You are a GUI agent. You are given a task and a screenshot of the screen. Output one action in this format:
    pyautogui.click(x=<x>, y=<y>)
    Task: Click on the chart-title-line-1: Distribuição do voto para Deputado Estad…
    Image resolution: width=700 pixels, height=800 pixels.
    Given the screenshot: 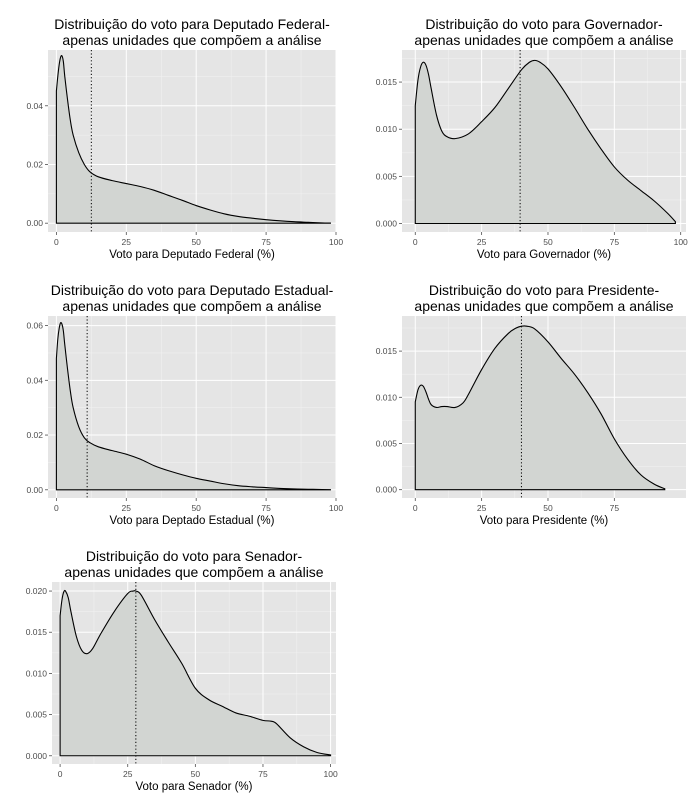 What is the action you would take?
    pyautogui.click(x=192, y=290)
    